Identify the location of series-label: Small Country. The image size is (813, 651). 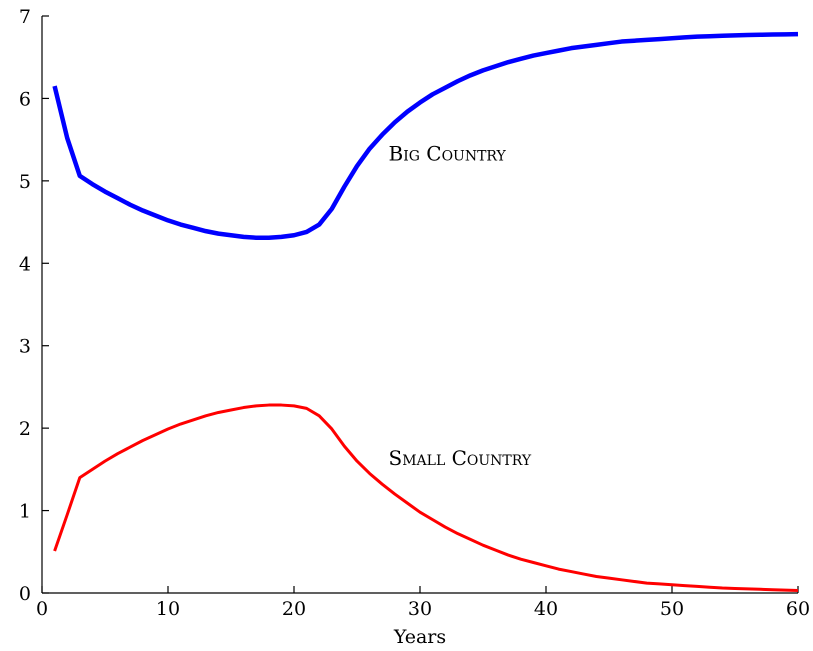
(460, 458).